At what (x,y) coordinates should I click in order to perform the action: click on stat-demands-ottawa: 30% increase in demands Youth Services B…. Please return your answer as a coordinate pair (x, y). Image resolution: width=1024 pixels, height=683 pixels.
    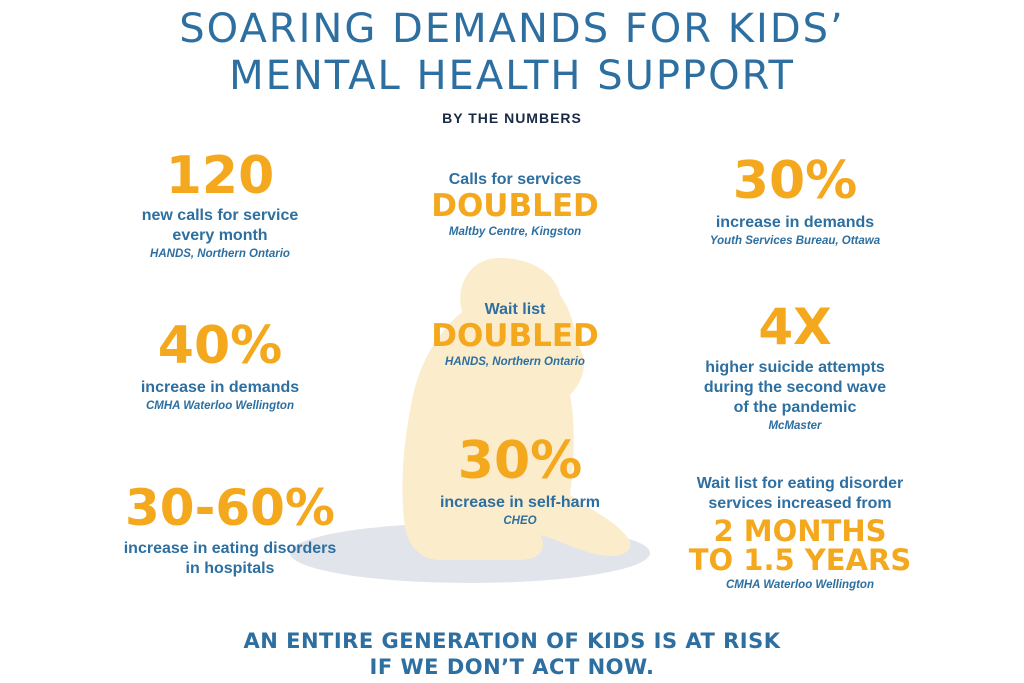
    Looking at the image, I should click on (795, 202).